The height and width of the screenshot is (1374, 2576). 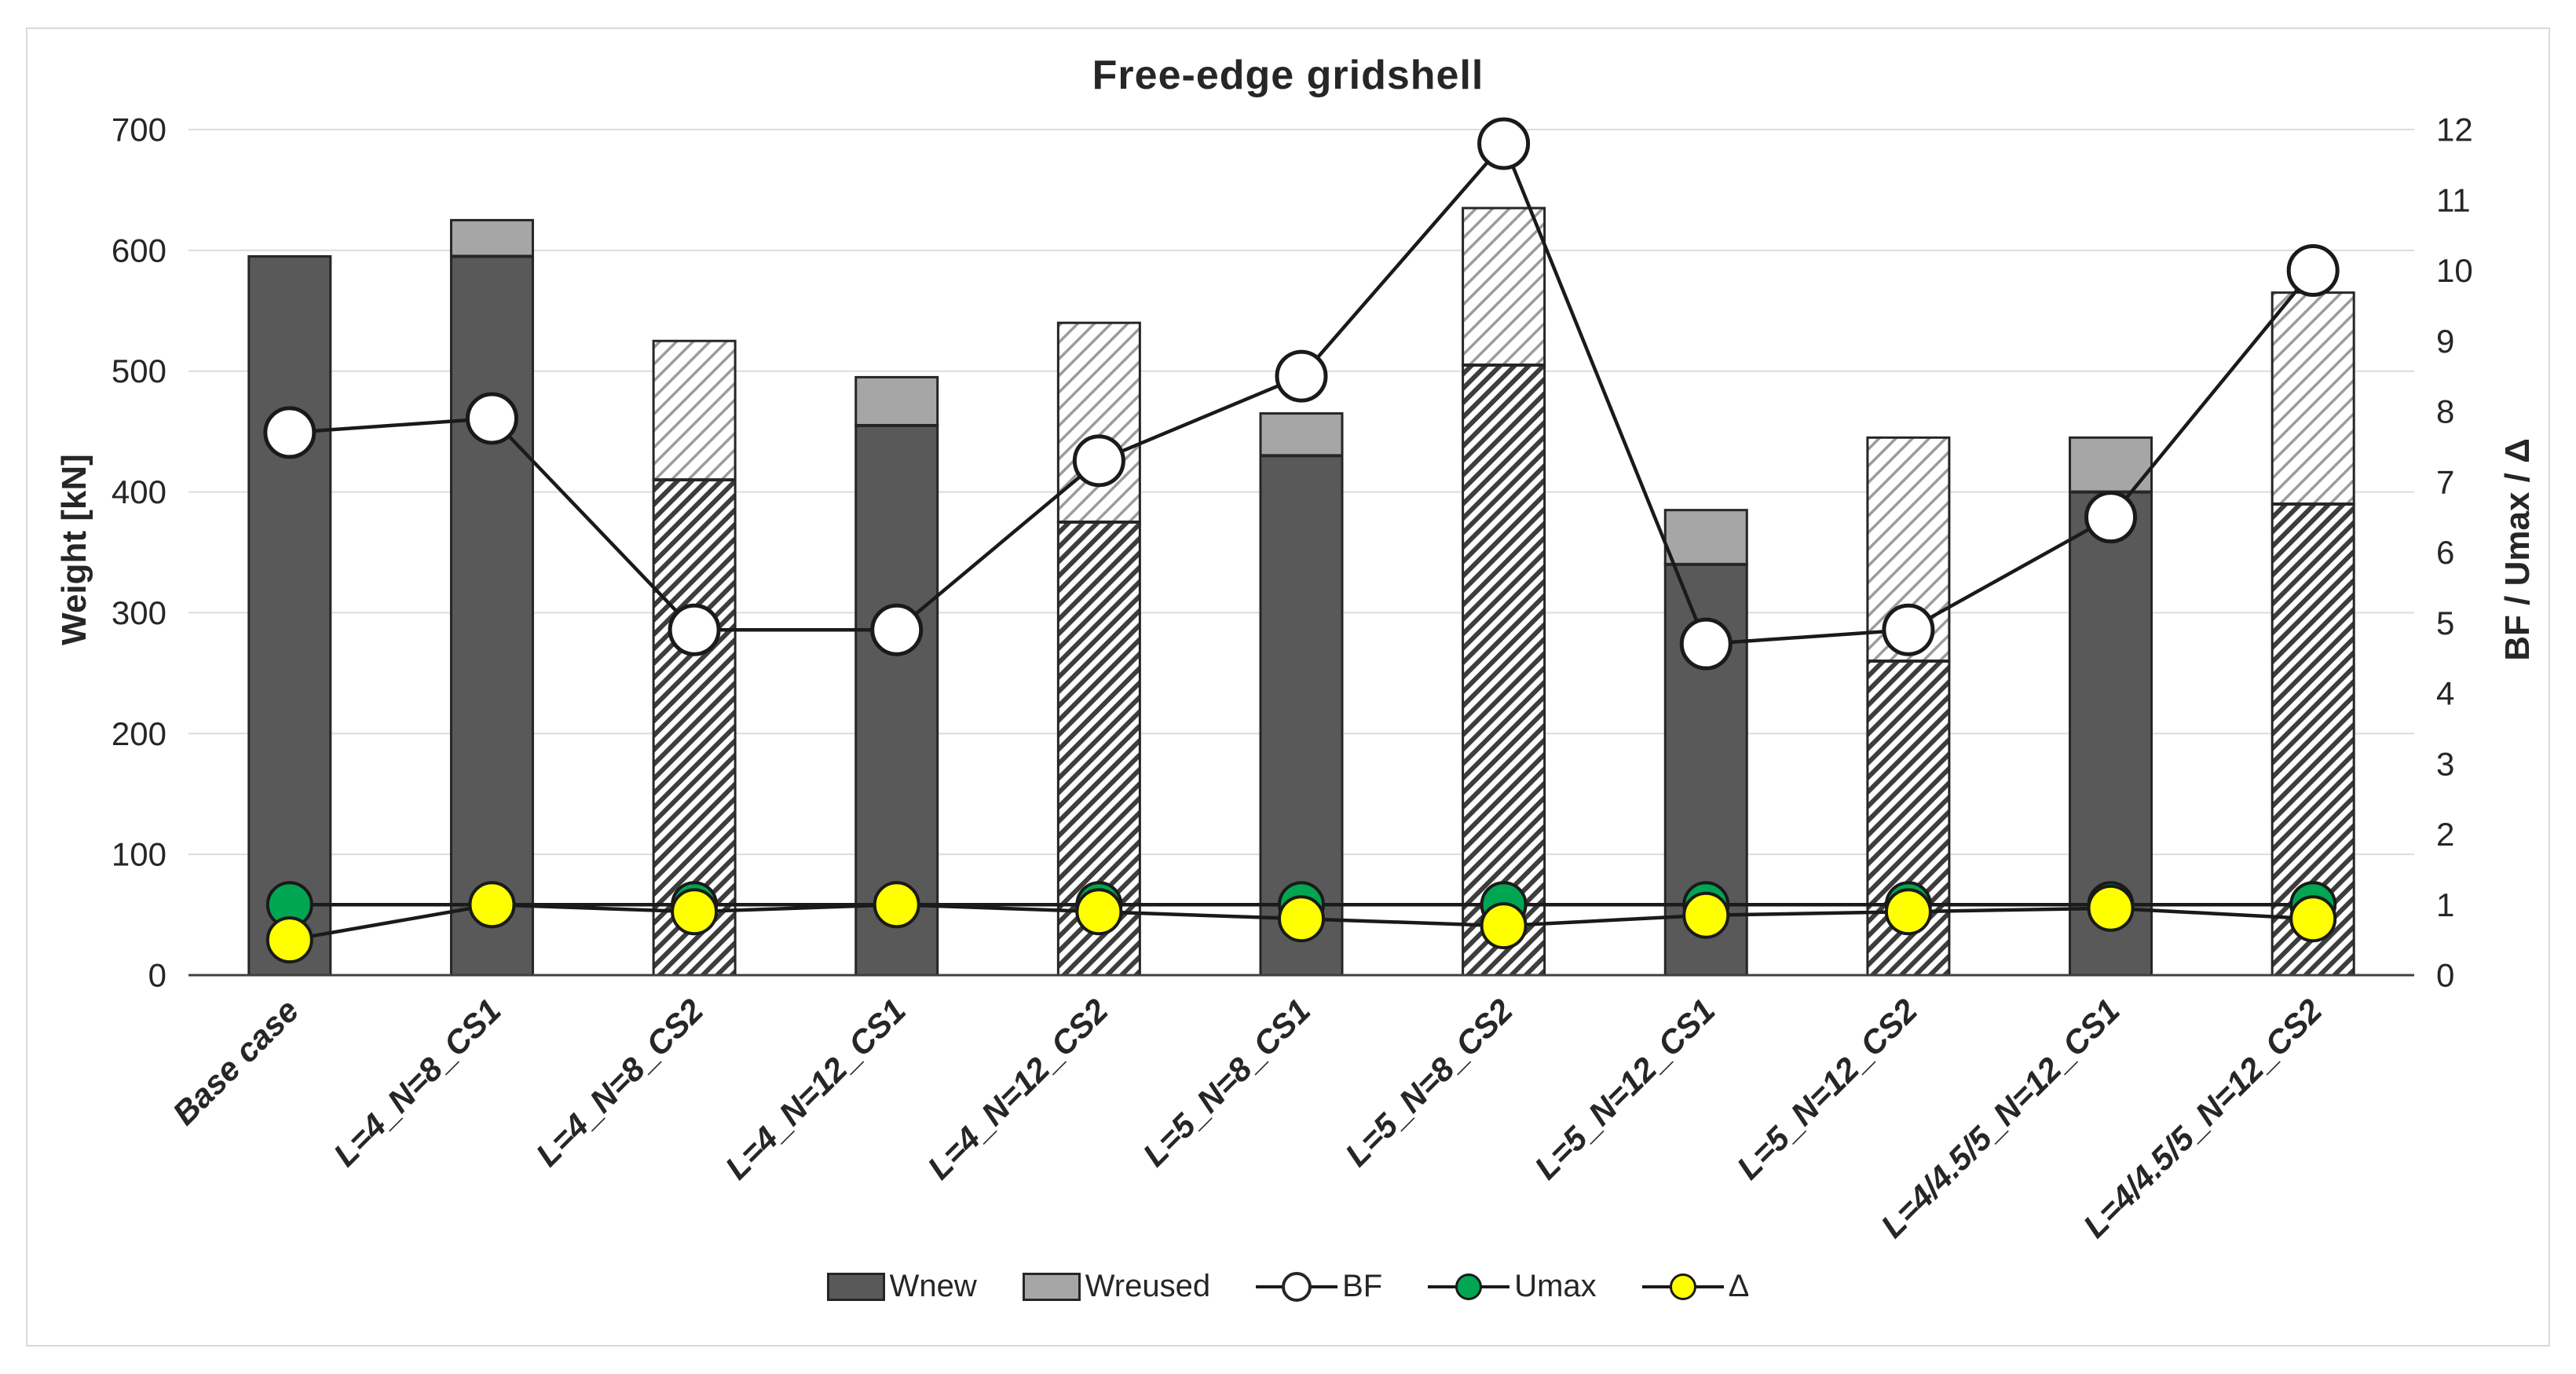 I want to click on legend-item-wreused: Wreused, so click(x=1116, y=1286).